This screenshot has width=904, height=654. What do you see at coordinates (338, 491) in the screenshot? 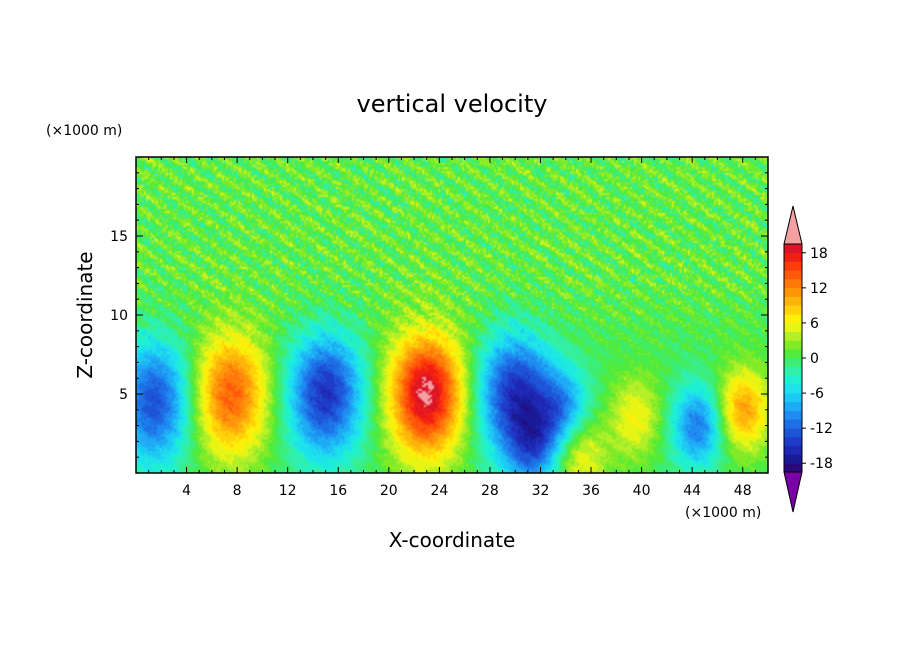
I see `x-tick-label: 16` at bounding box center [338, 491].